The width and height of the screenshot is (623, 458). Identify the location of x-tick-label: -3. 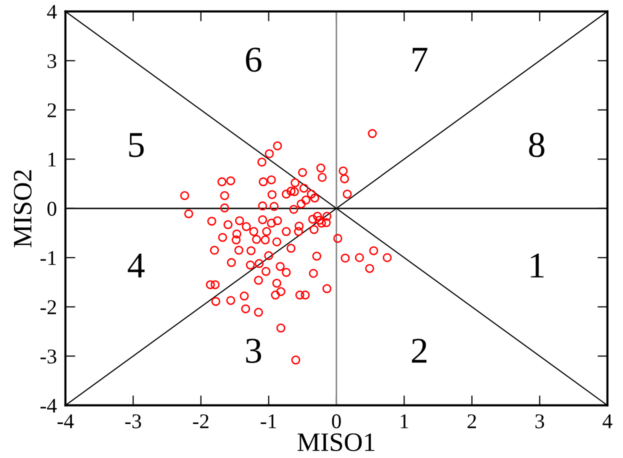
(133, 421).